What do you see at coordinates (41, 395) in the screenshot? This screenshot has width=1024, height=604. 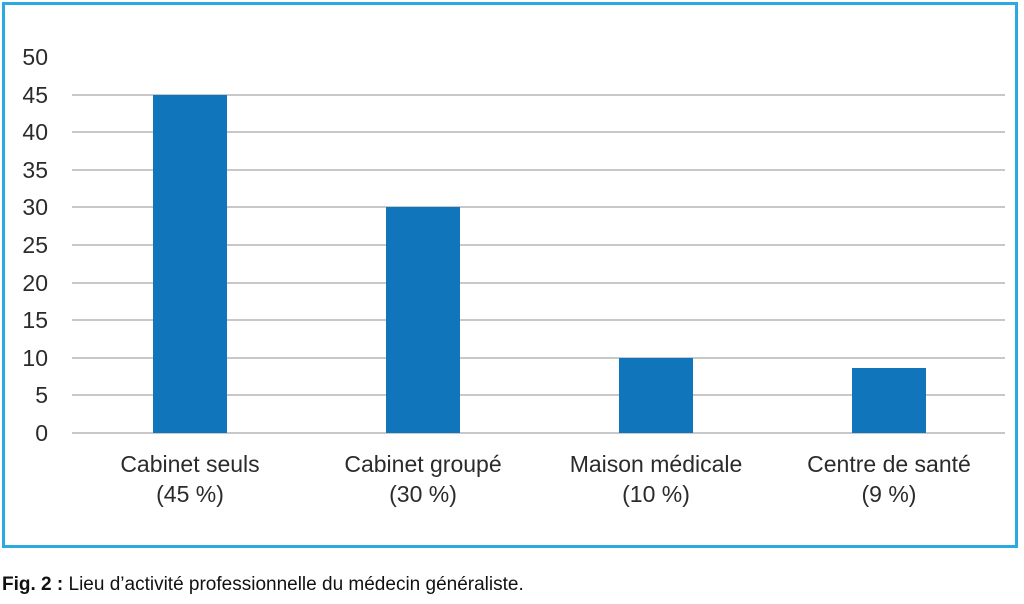 I see `y-tick-label-5: 5` at bounding box center [41, 395].